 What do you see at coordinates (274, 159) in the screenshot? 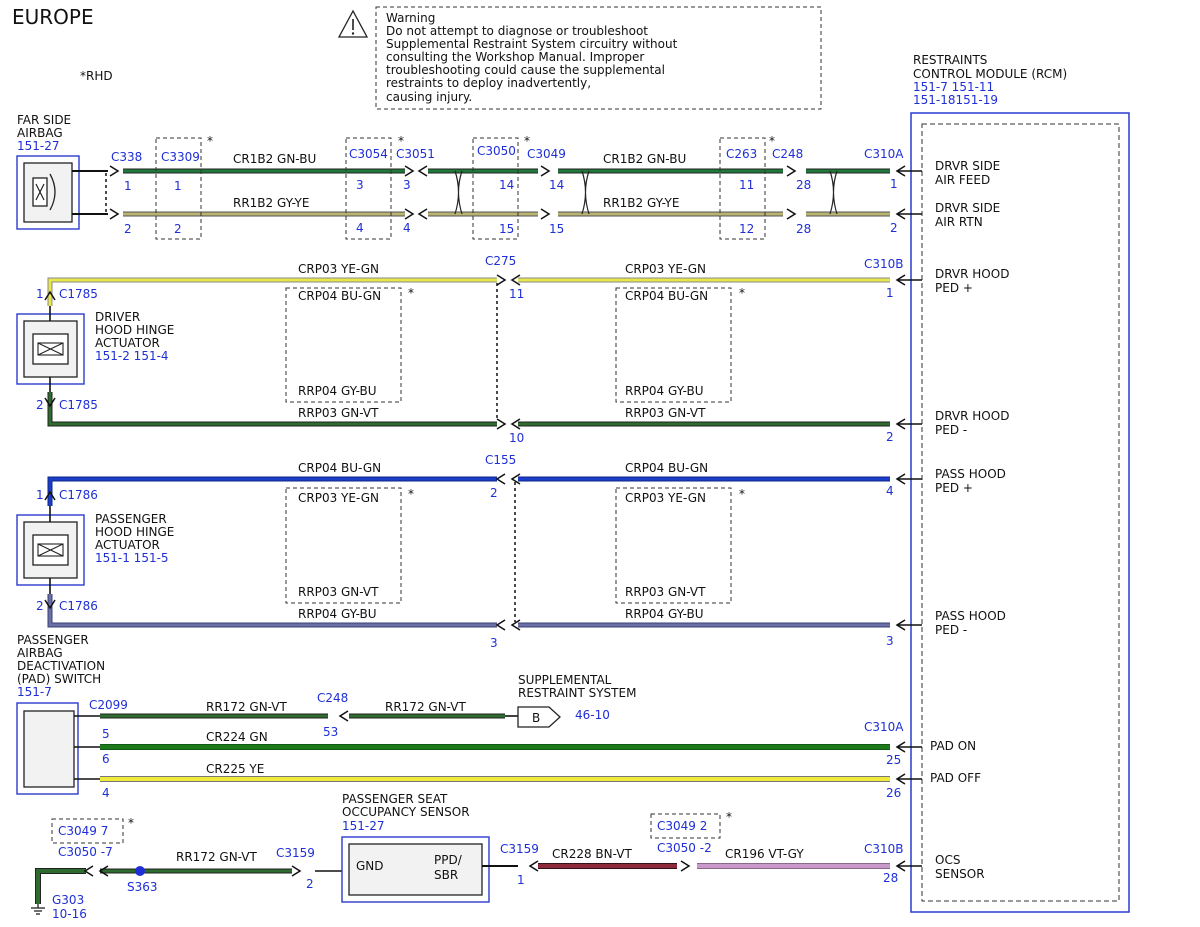
I see `wire-label: CR1B2 GN-BU` at bounding box center [274, 159].